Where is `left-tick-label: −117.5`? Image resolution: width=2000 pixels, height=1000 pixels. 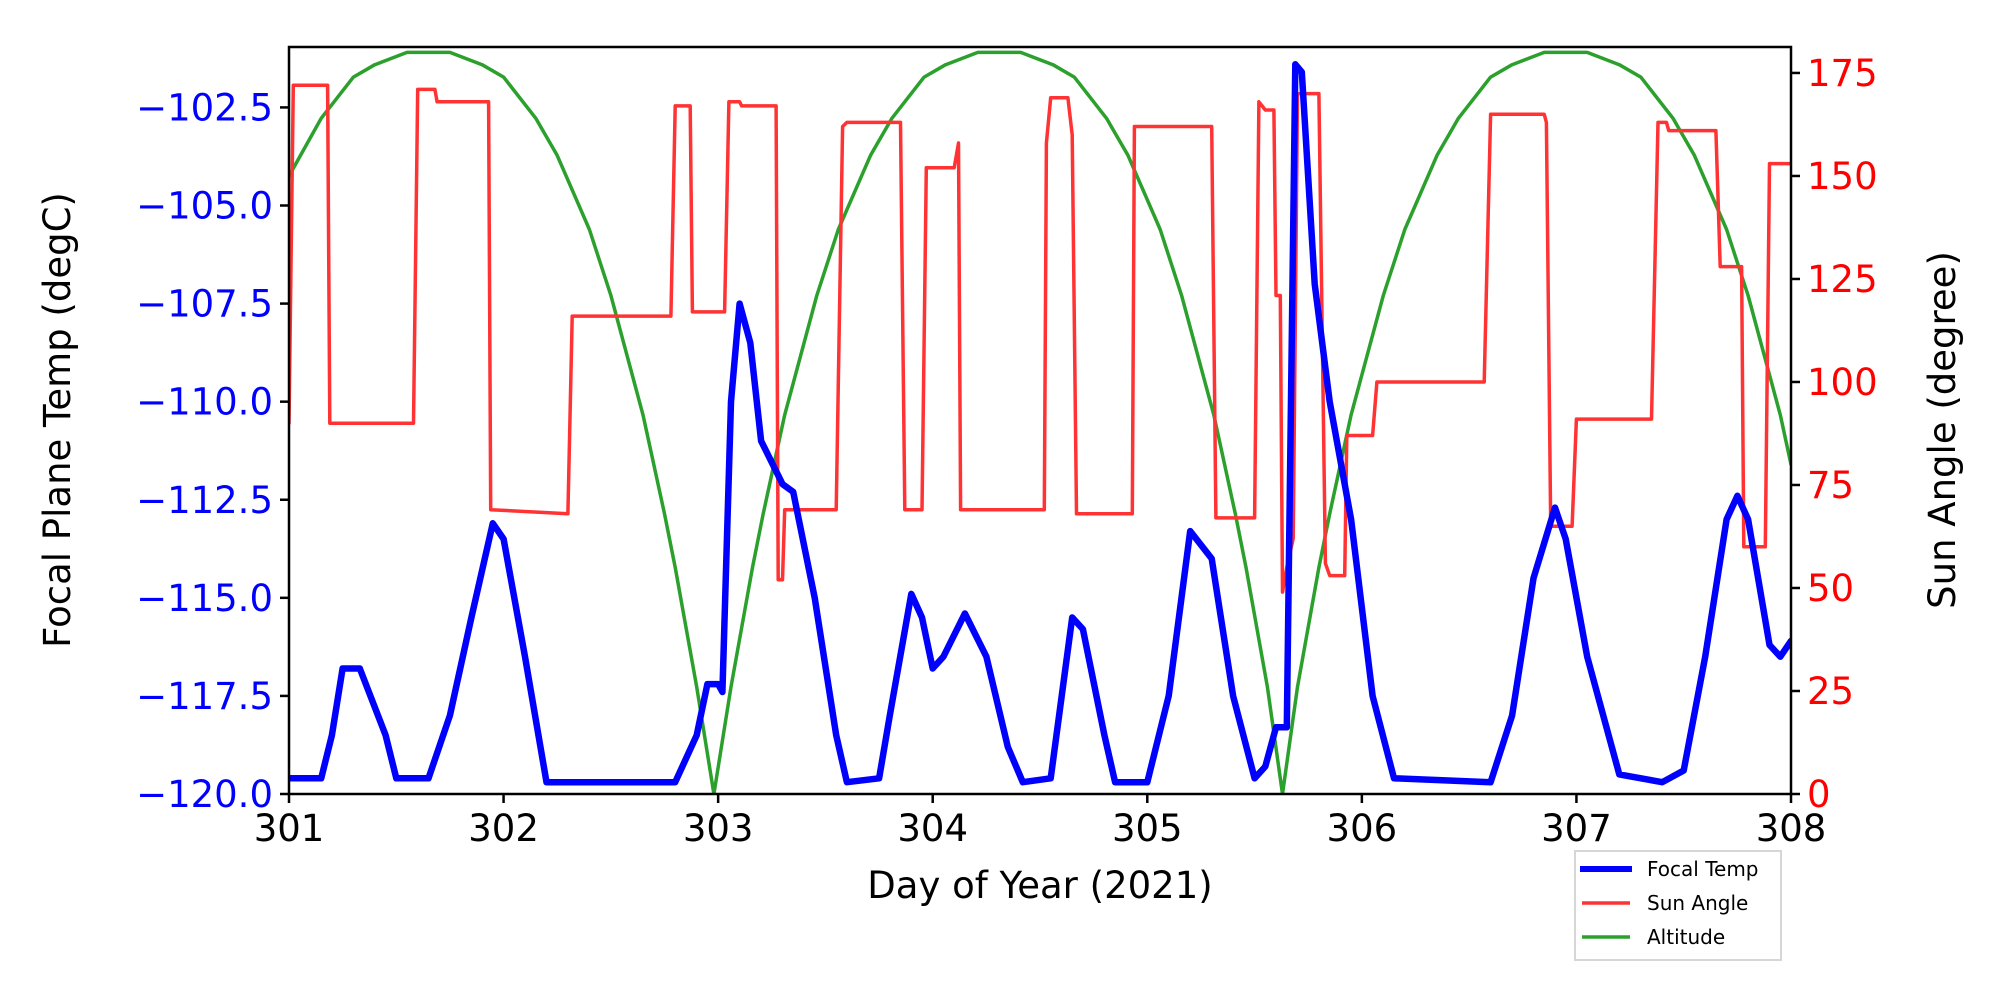
left-tick-label: −117.5 is located at coordinates (204, 696).